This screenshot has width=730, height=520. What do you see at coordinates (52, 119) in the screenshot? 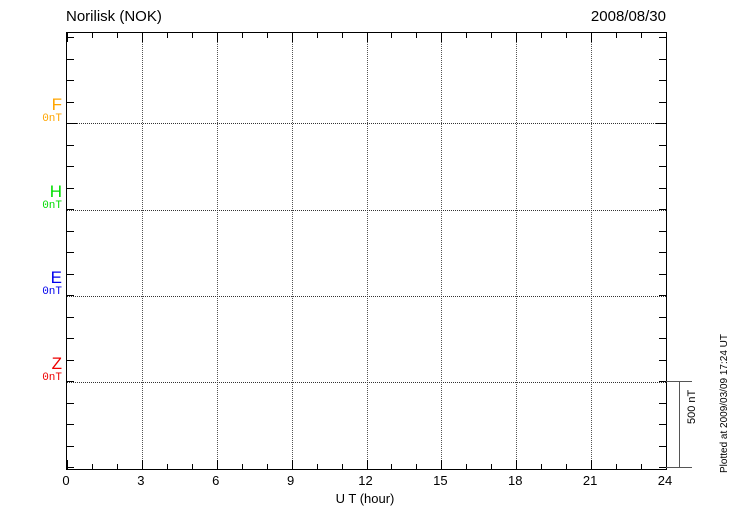
I see `component-value-f: 0nT` at bounding box center [52, 119].